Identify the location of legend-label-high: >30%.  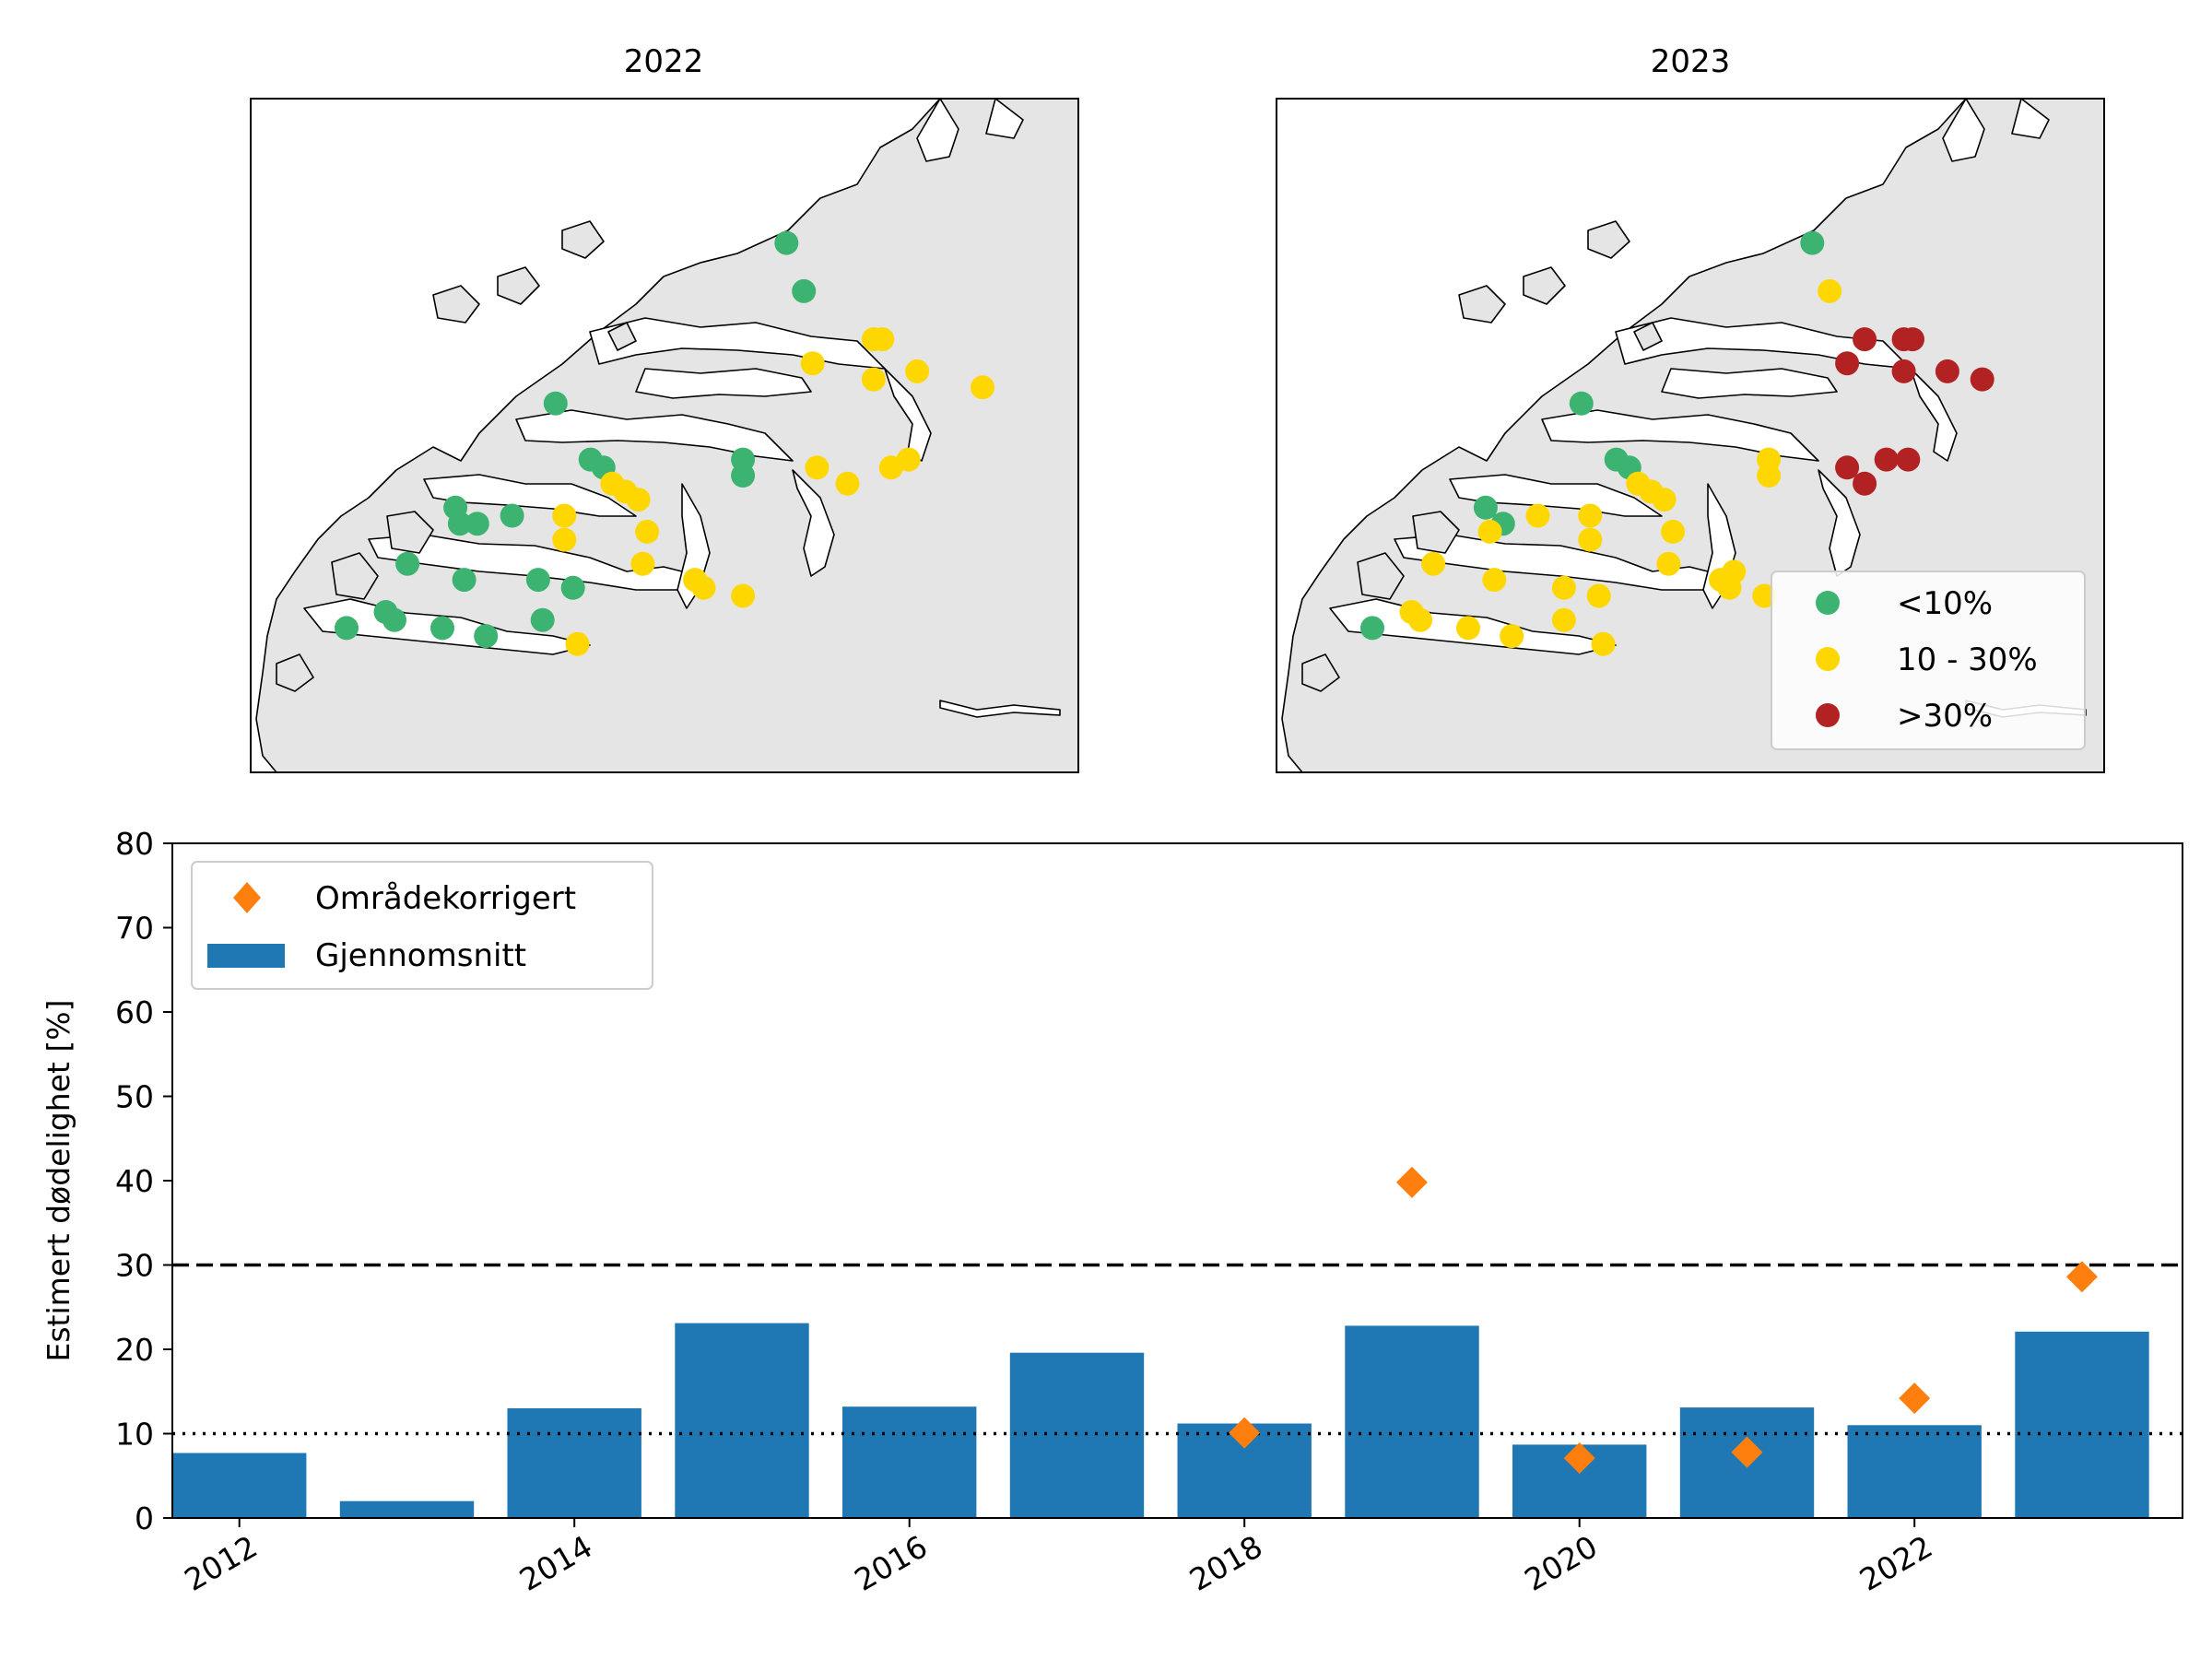
(1945, 716).